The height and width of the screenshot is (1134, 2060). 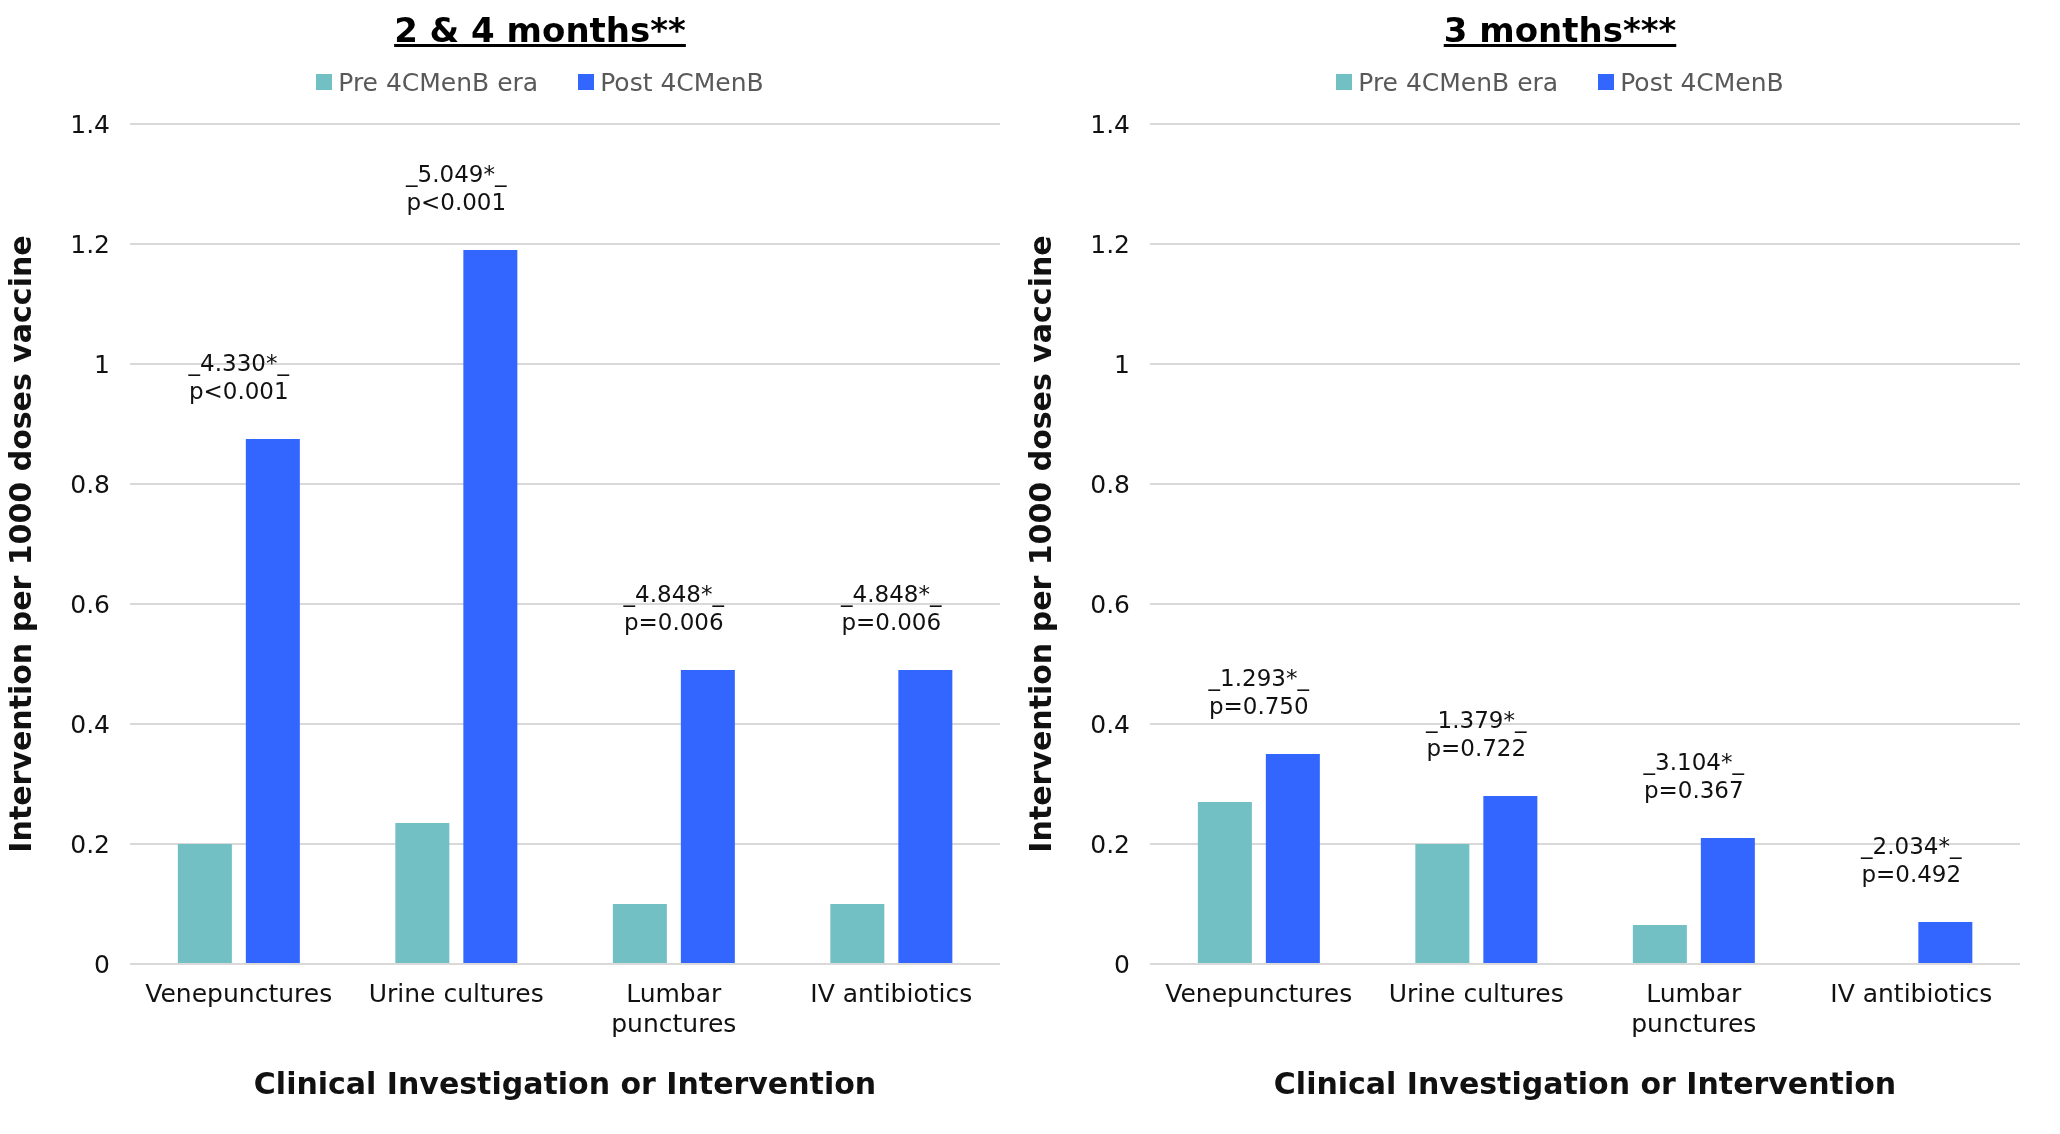 What do you see at coordinates (1693, 776) in the screenshot?
I see `annotation: _3.104*_ p=0.367` at bounding box center [1693, 776].